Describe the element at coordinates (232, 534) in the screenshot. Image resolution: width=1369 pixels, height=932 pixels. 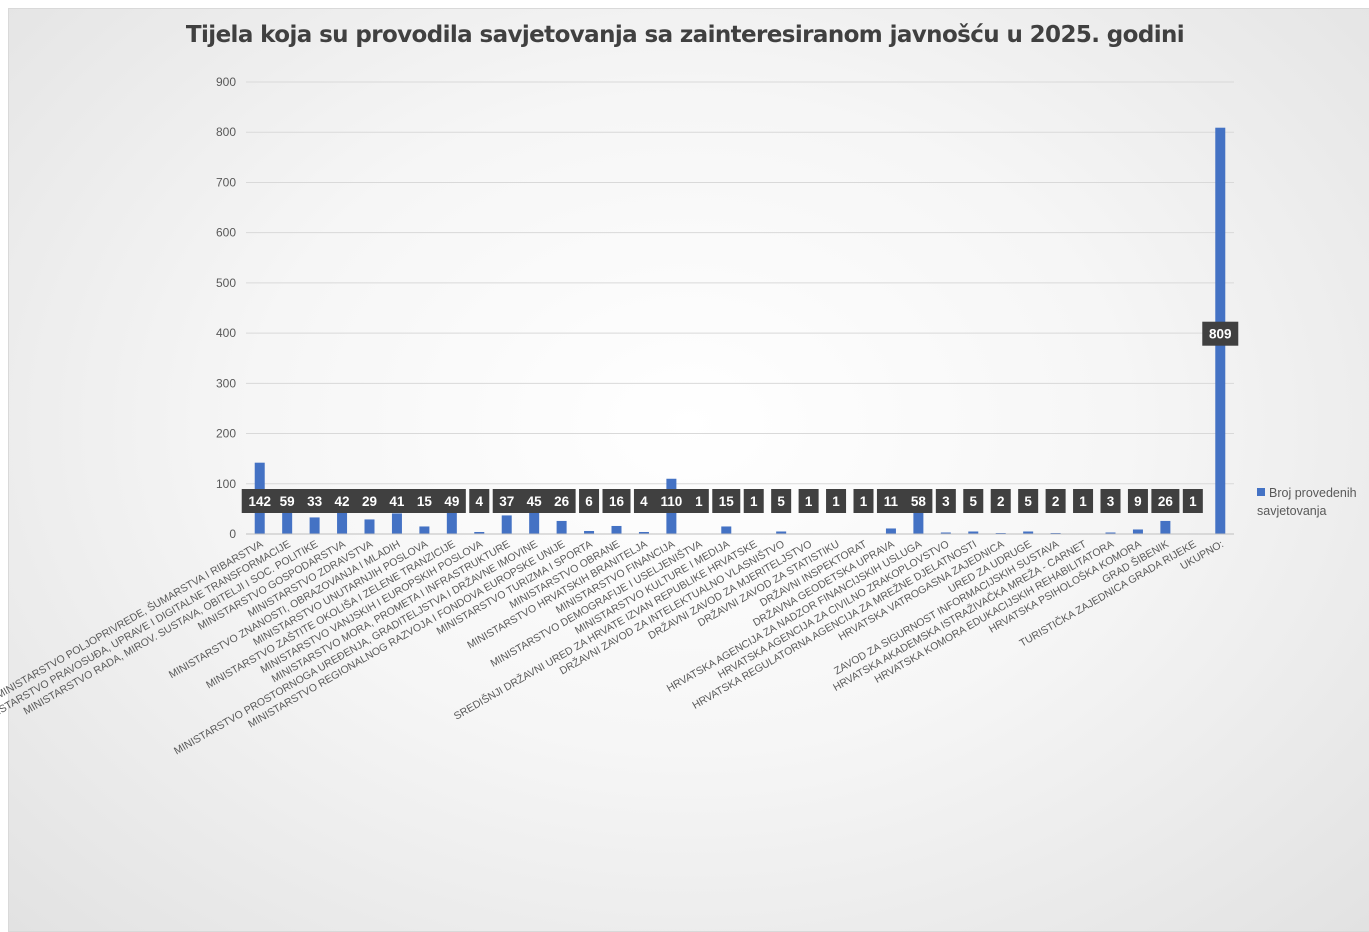
I see `y-tick-label: 0` at that location.